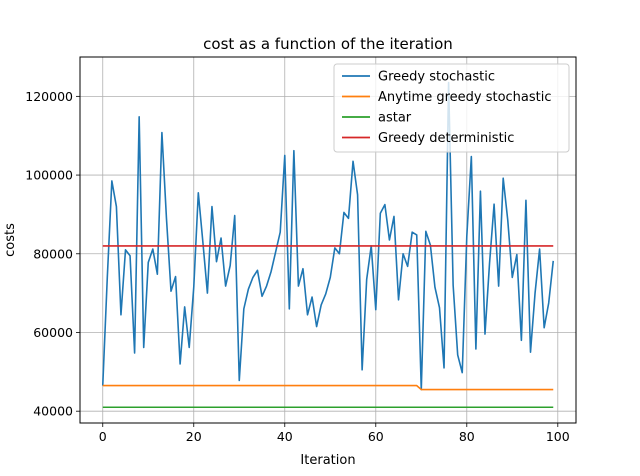  I want to click on legend-label: Greedy deterministic, so click(446, 138).